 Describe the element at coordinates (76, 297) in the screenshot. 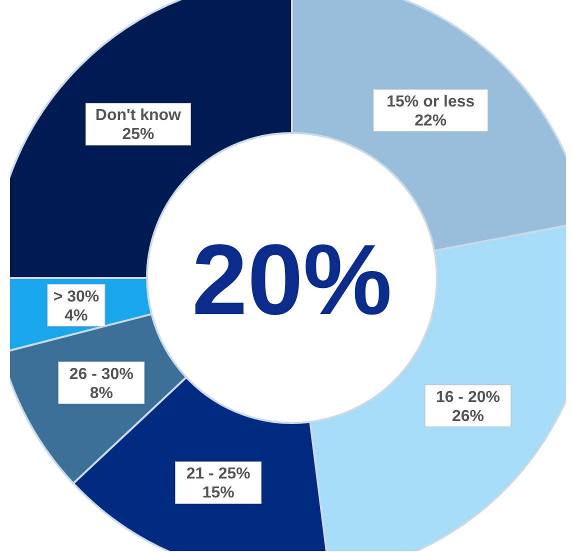

I see `slice-label: > 30%` at that location.